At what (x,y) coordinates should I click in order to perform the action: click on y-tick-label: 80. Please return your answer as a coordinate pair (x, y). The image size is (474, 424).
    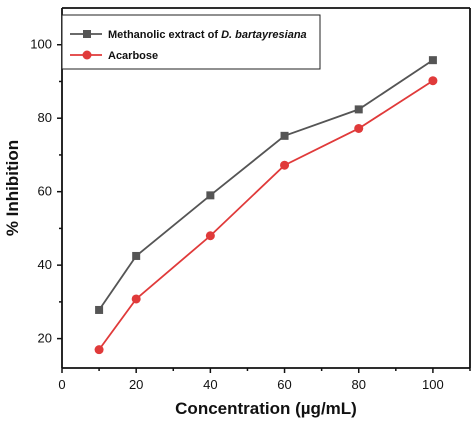
    Looking at the image, I should click on (45, 117).